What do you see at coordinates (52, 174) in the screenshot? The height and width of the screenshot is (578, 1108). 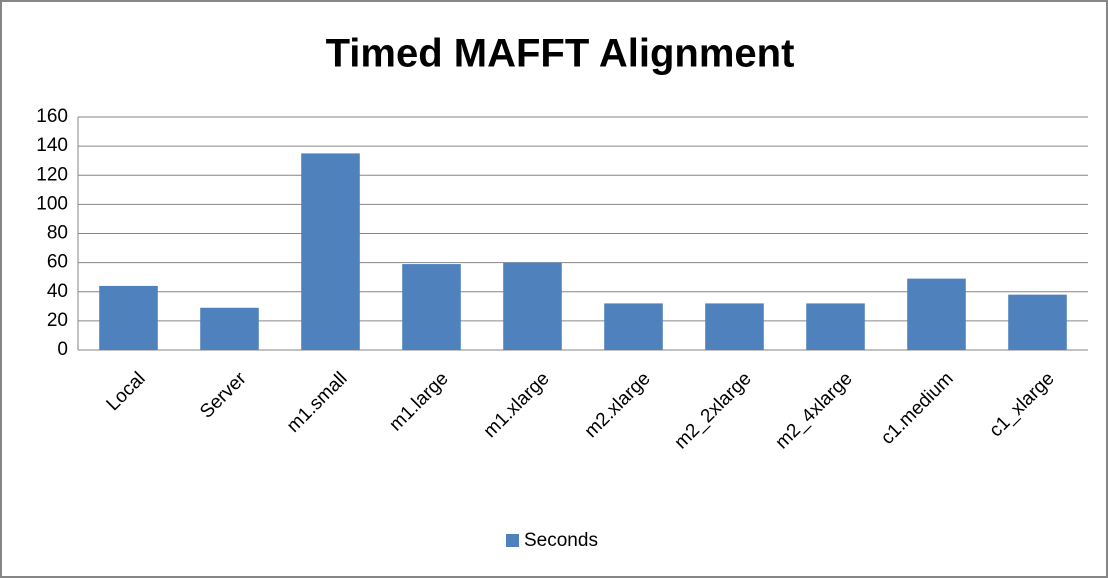 I see `y-tick-label: 120` at bounding box center [52, 174].